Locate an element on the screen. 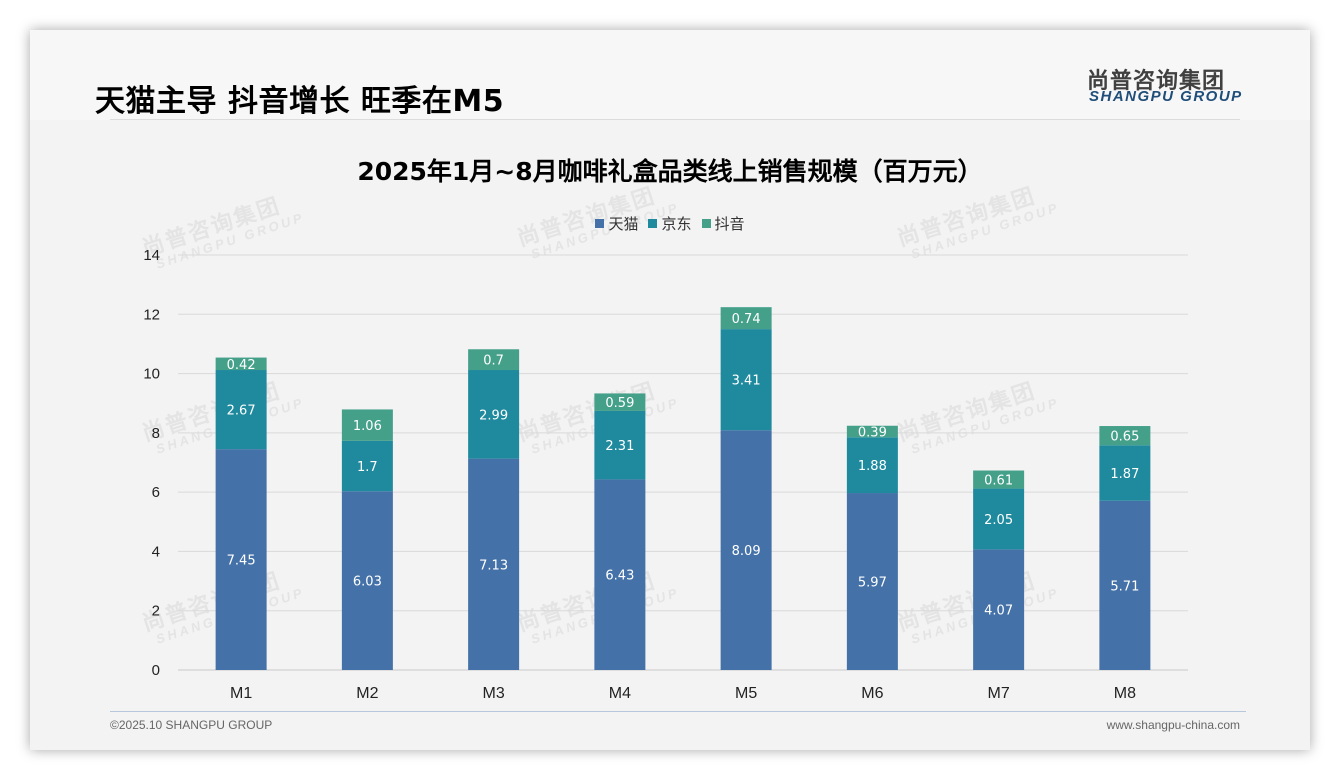  data-label: 1.87 is located at coordinates (1124, 474).